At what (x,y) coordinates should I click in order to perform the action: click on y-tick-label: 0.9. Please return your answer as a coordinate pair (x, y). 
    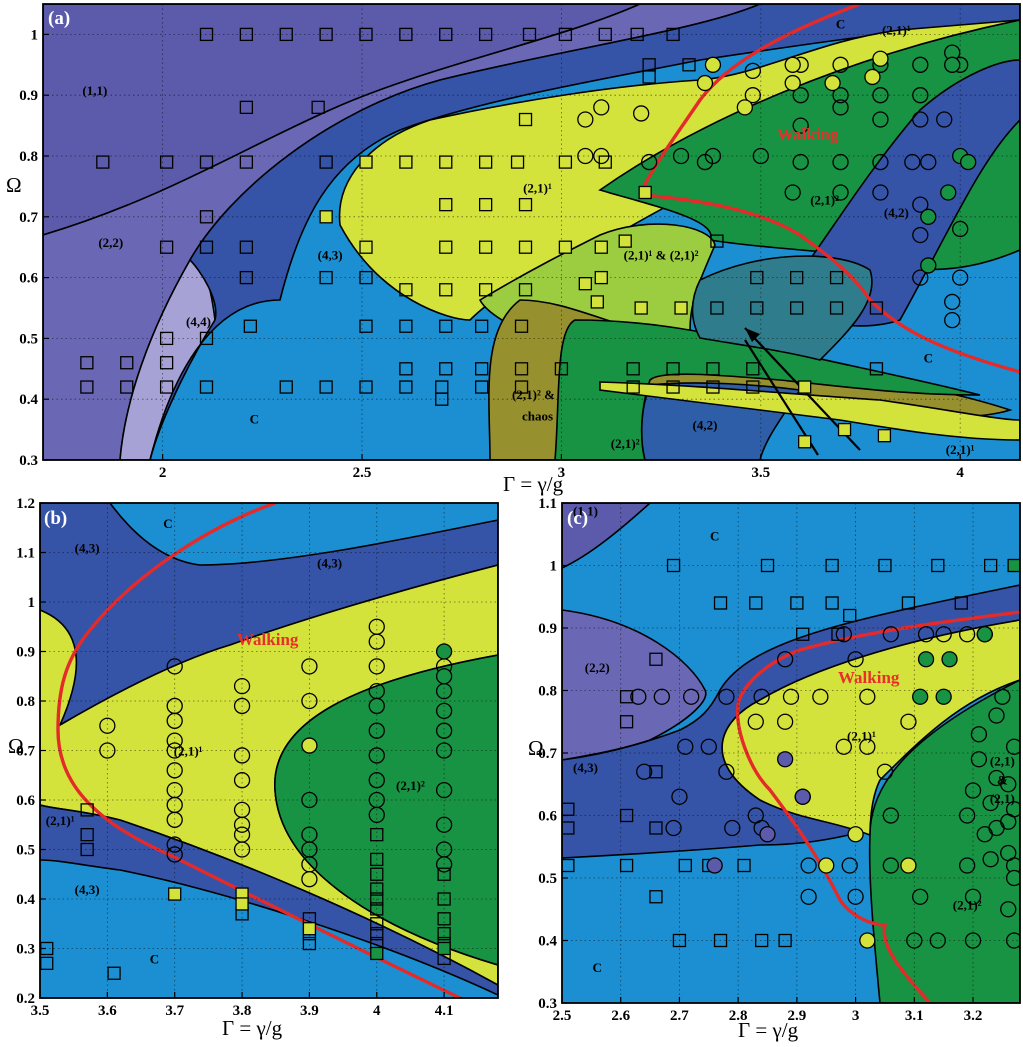
    Looking at the image, I should click on (547, 629).